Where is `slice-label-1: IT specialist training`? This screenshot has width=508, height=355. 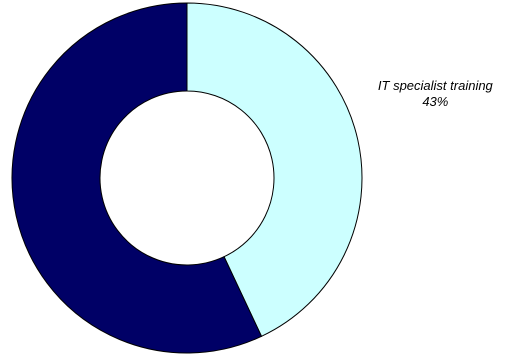
slice-label-1: IT specialist training is located at coordinates (436, 85).